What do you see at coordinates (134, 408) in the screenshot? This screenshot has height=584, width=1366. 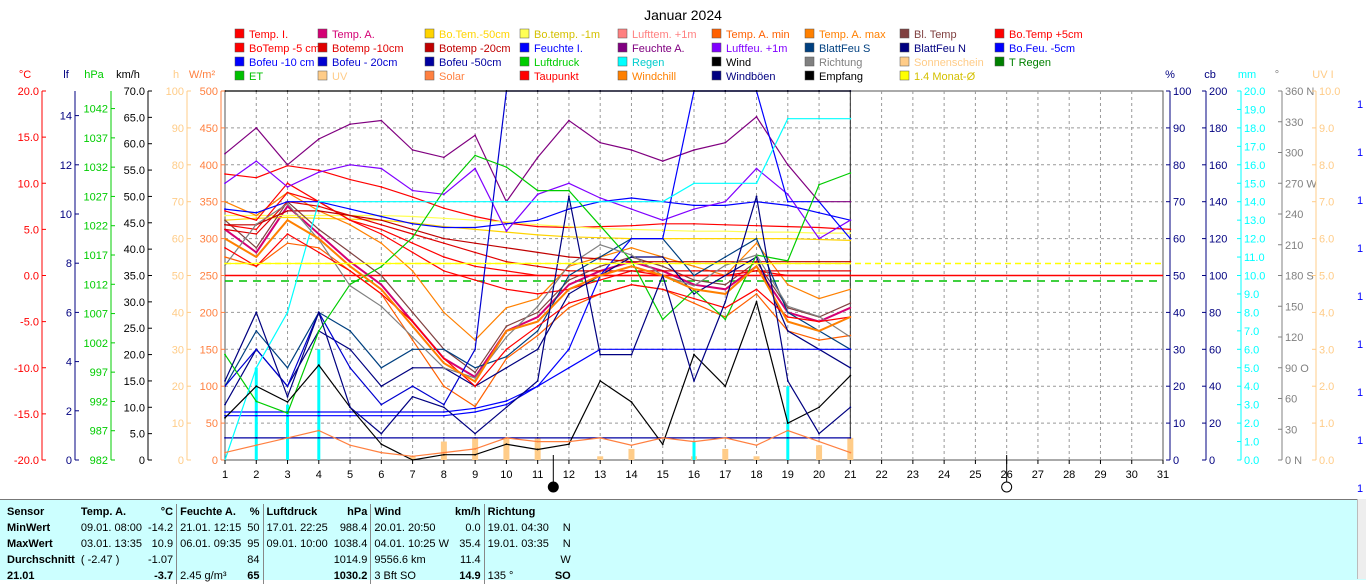 I see `axis-tick-left: 10.0` at bounding box center [134, 408].